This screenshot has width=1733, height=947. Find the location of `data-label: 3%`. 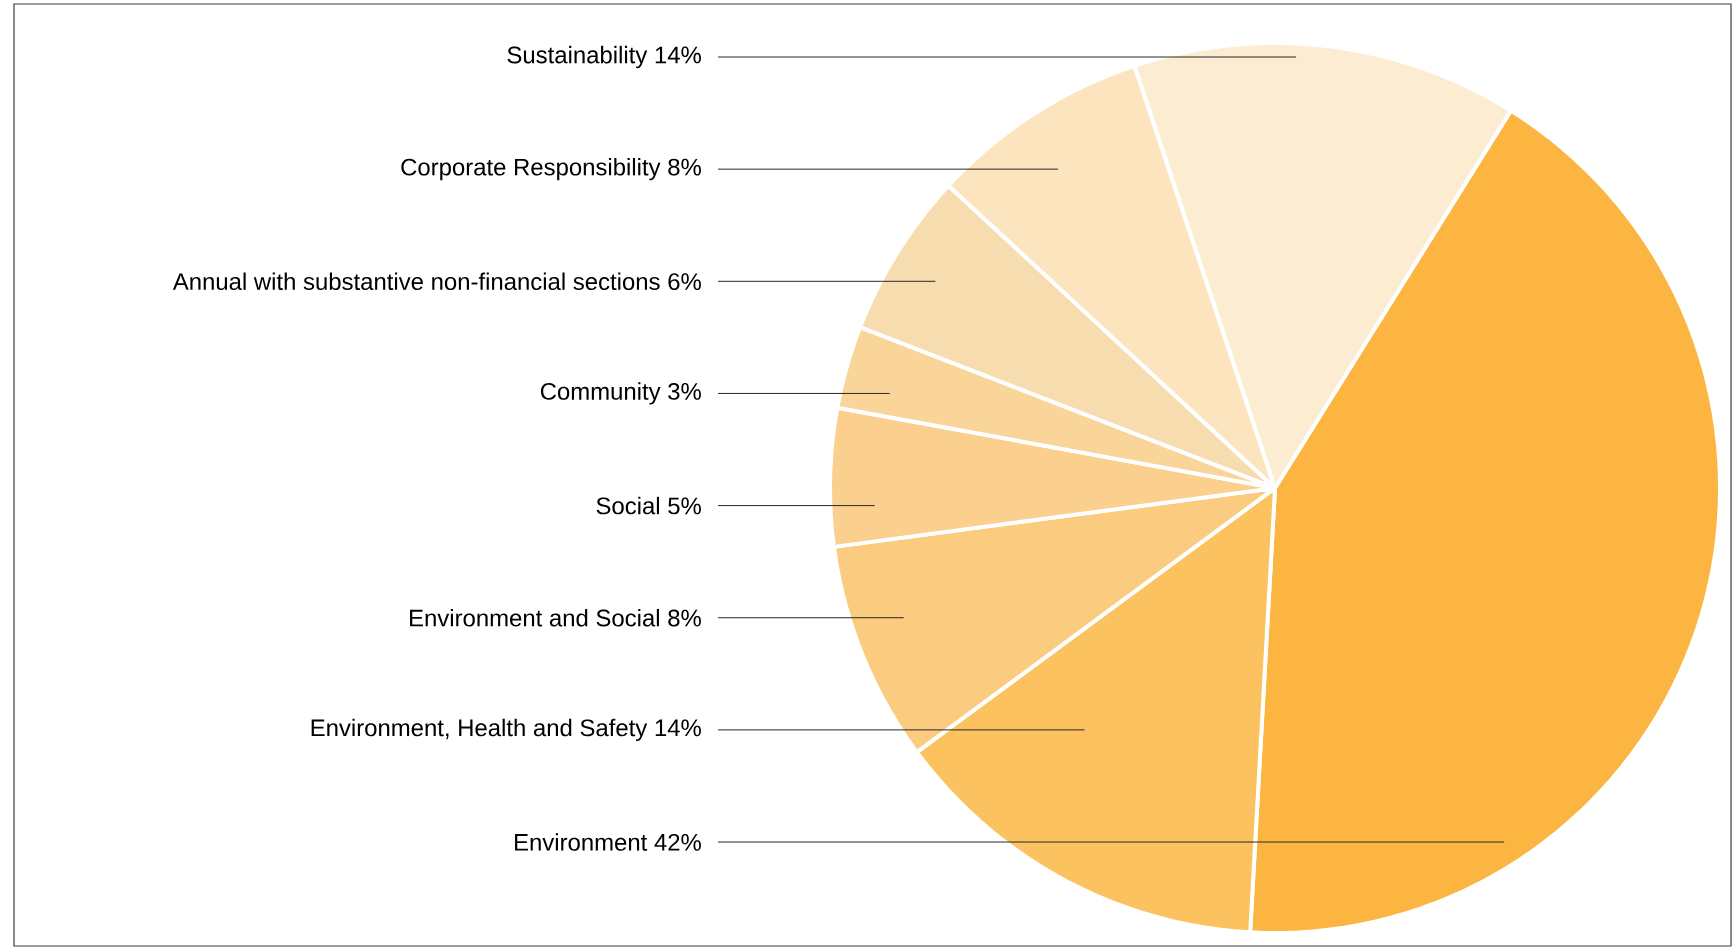

data-label: 3% is located at coordinates (684, 391).